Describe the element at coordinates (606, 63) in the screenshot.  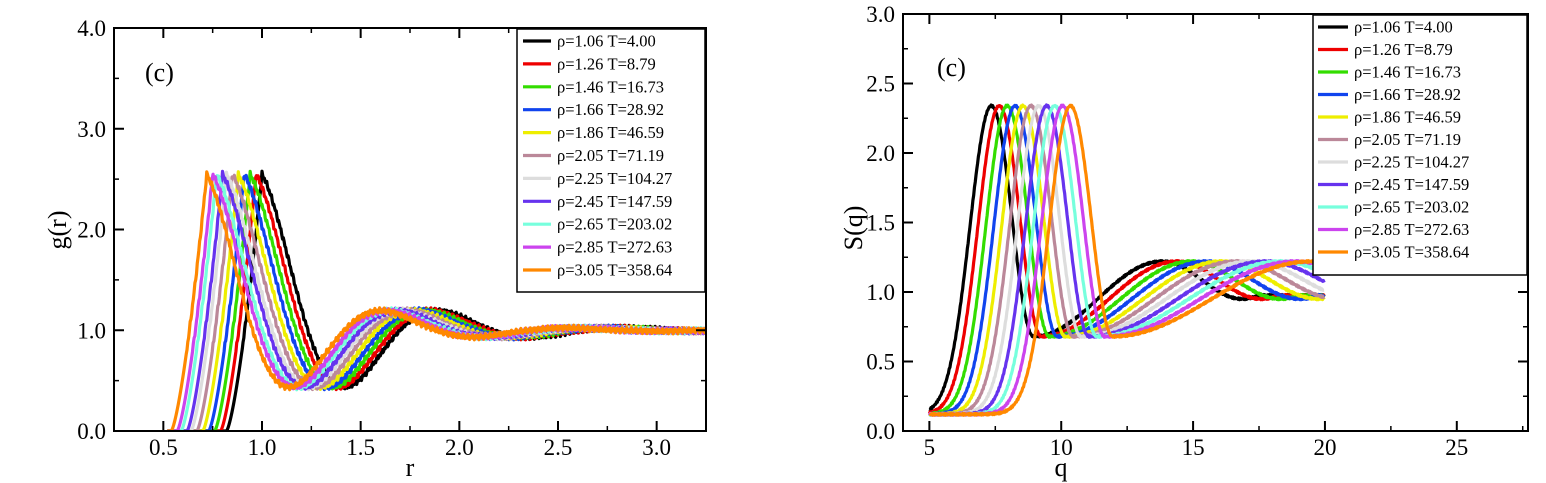
I see `gr-legend-entry-rho-1p26-t-8p79: ρ=1.26 T=8.79` at that location.